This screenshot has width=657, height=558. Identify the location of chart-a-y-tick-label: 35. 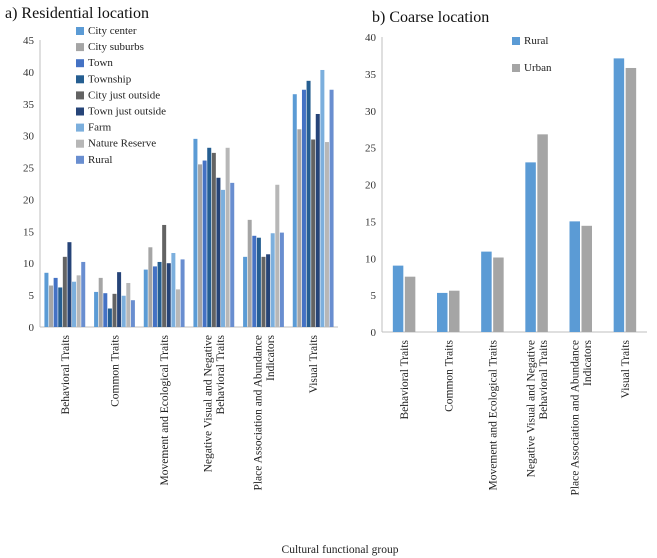
(29, 105).